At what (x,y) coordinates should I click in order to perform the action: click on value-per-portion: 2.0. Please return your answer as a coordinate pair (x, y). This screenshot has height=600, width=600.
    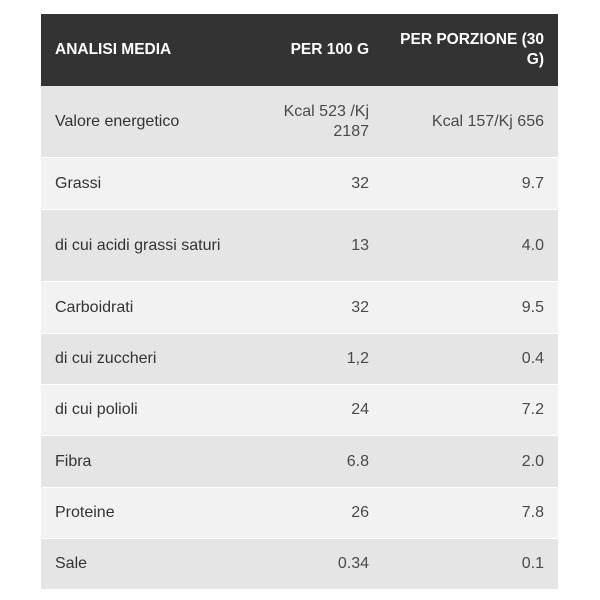
    Looking at the image, I should click on (532, 461).